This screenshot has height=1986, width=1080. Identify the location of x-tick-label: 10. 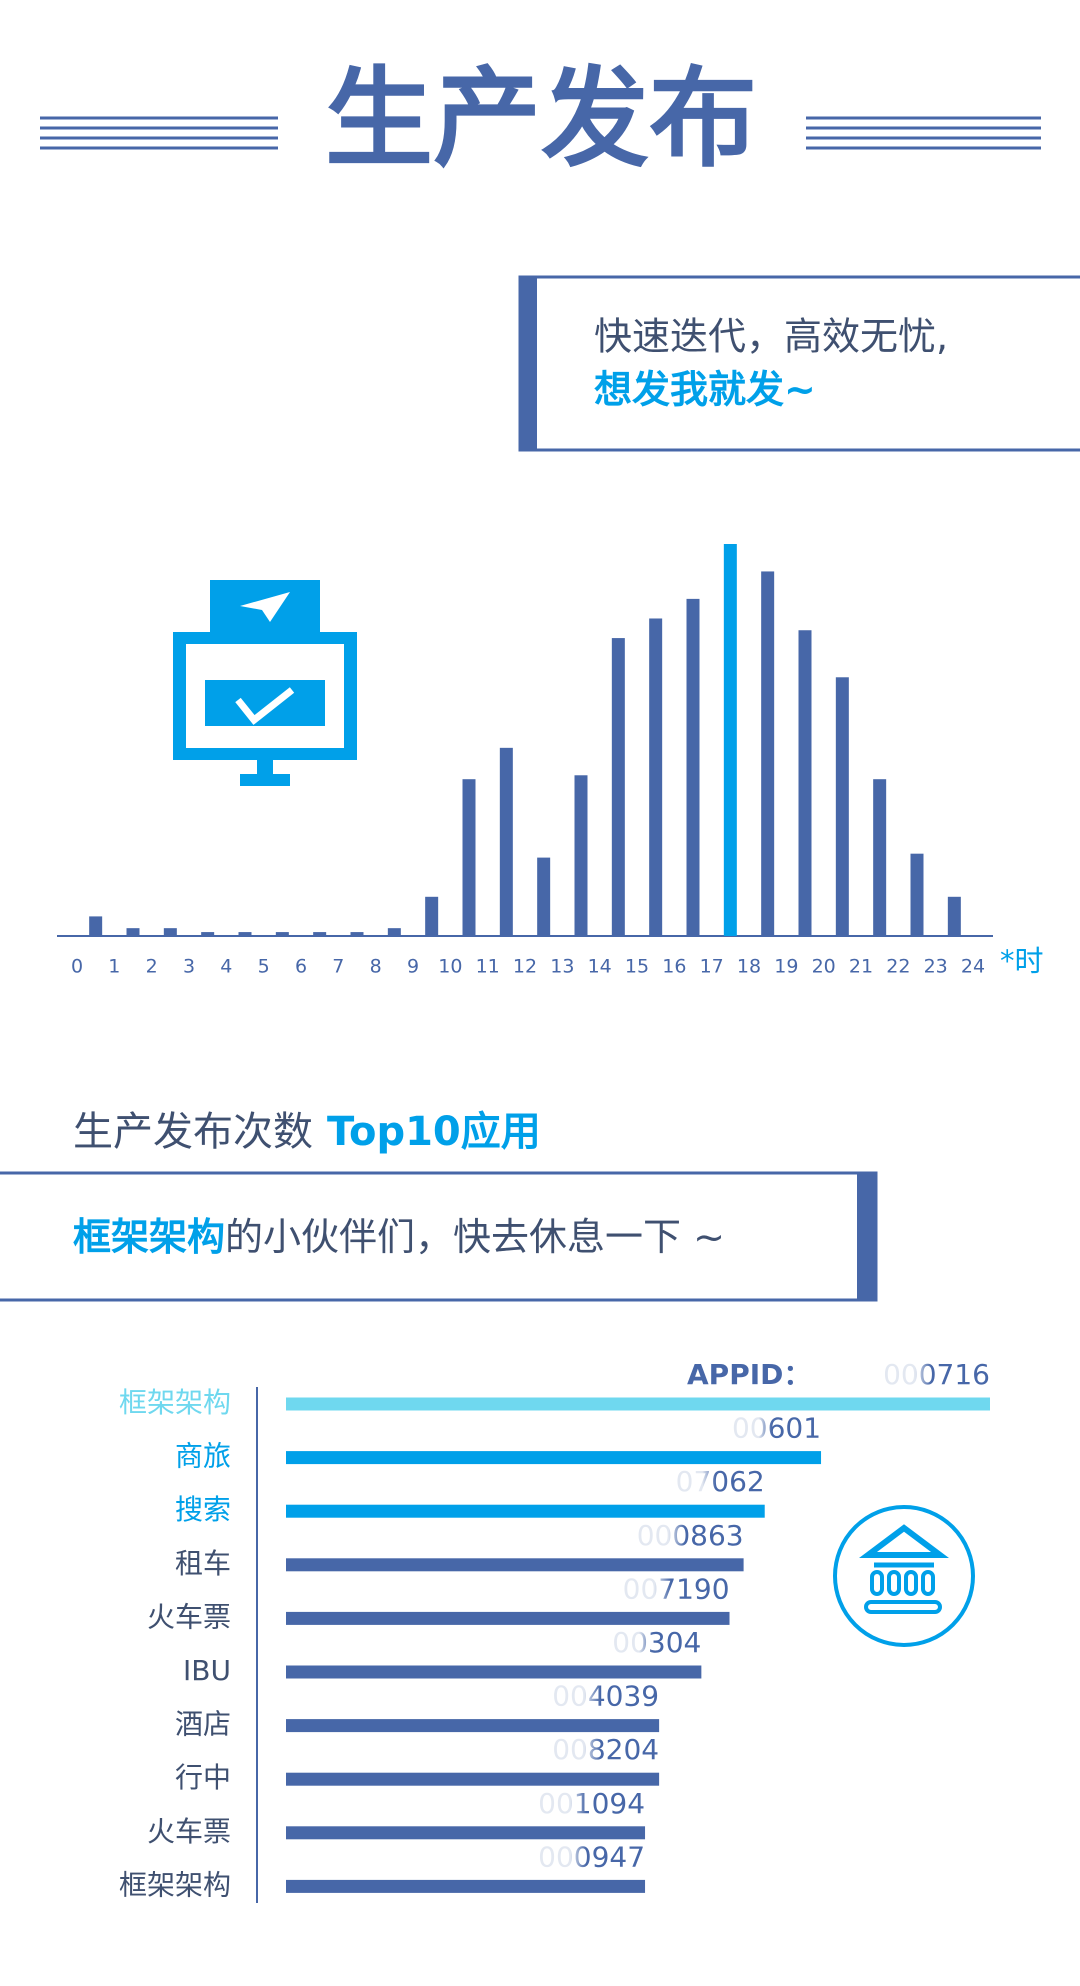
(450, 967).